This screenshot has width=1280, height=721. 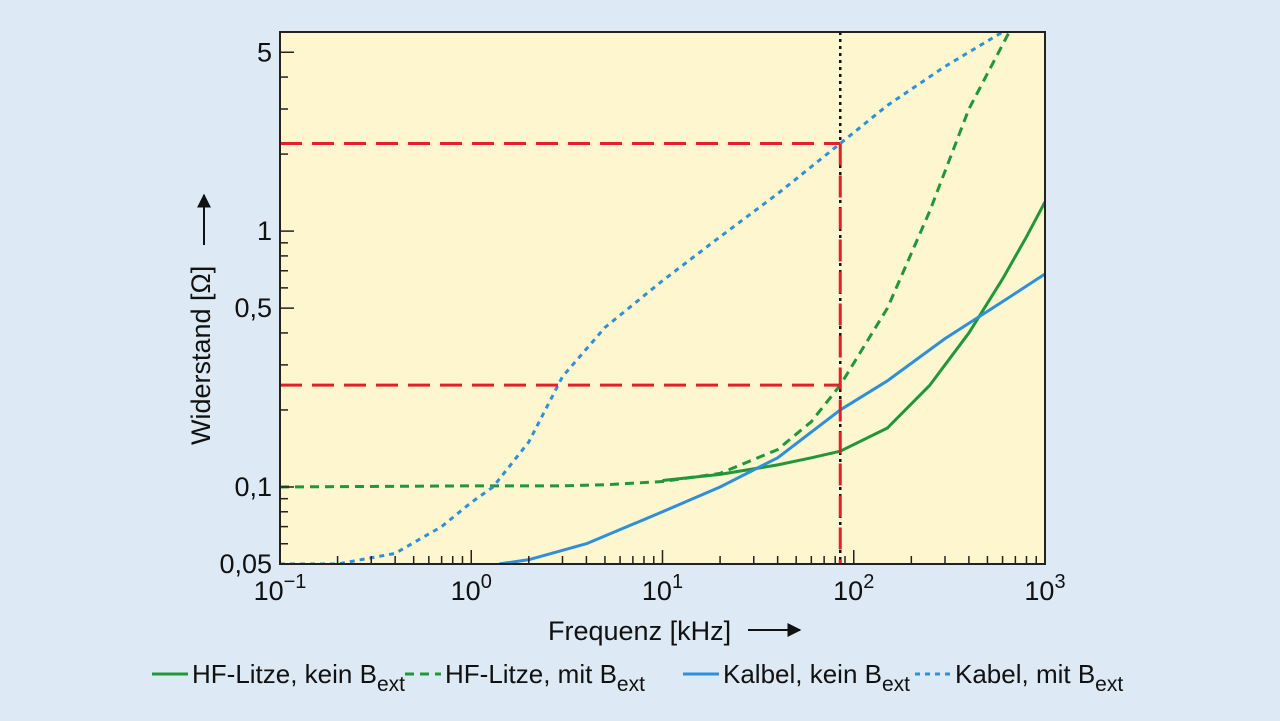 I want to click on x-tick-label: 10⁻¹, so click(x=280, y=588).